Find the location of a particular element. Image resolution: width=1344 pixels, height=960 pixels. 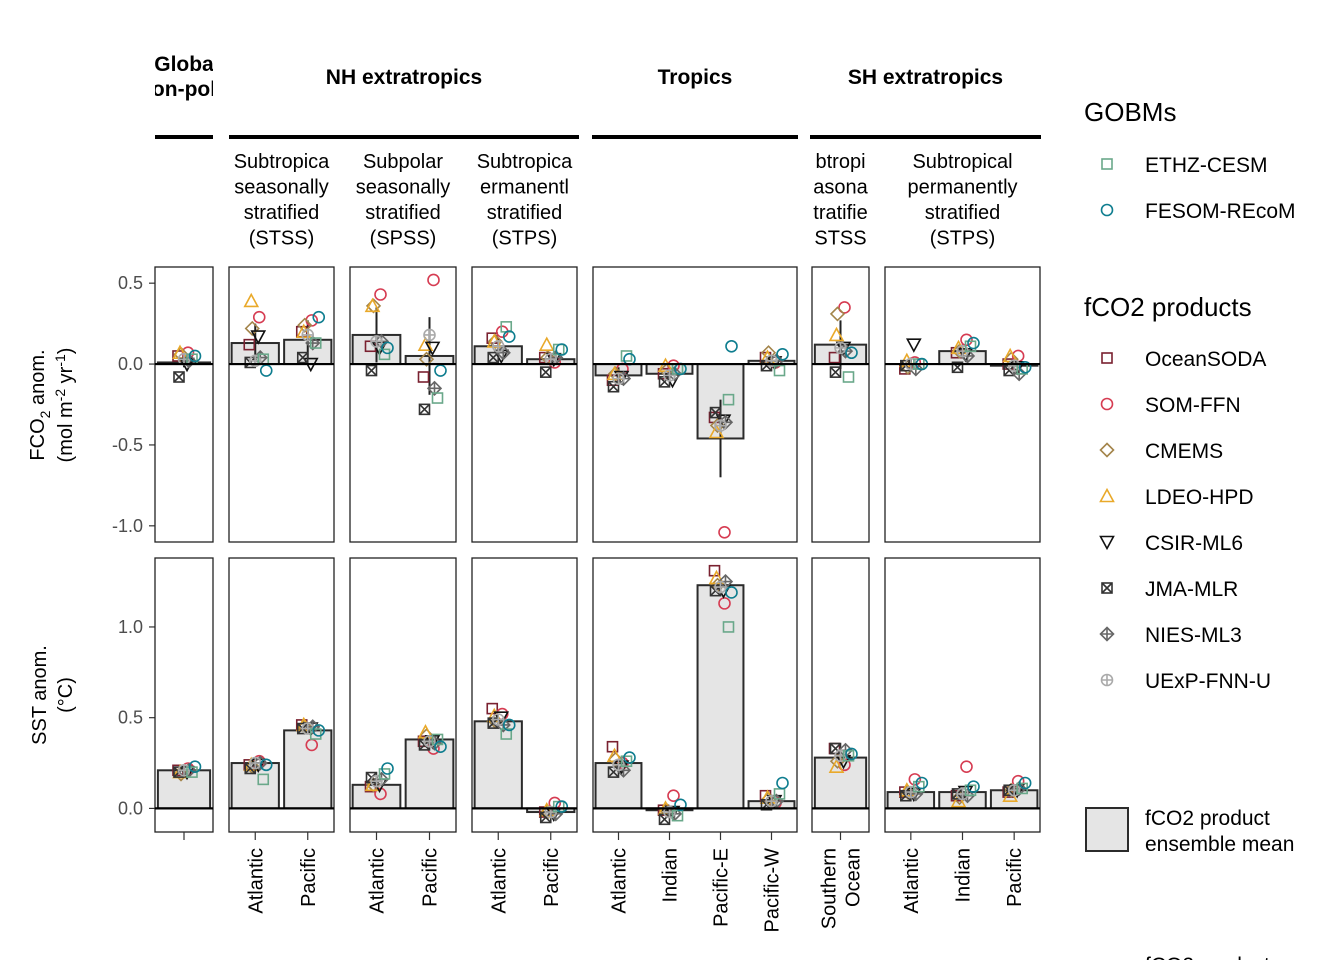

biome-label: tratifie is located at coordinates (840, 213).